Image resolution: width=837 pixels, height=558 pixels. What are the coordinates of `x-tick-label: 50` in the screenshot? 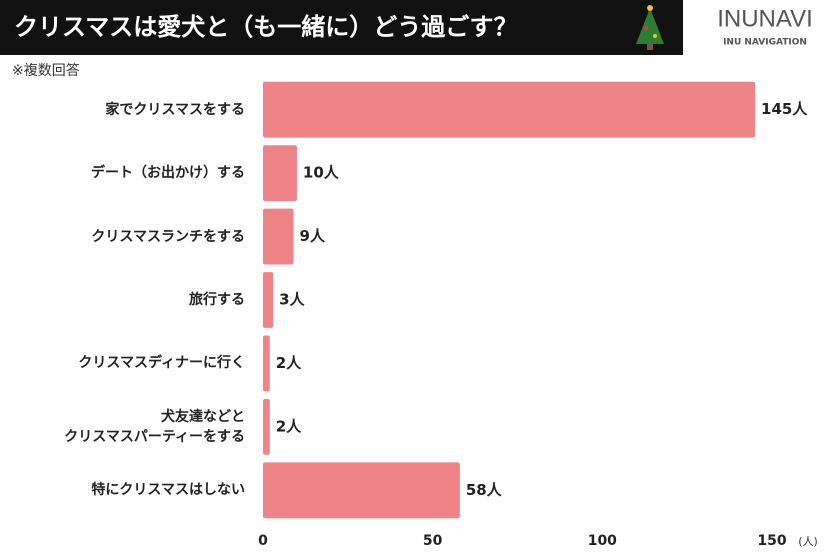 It's located at (433, 541).